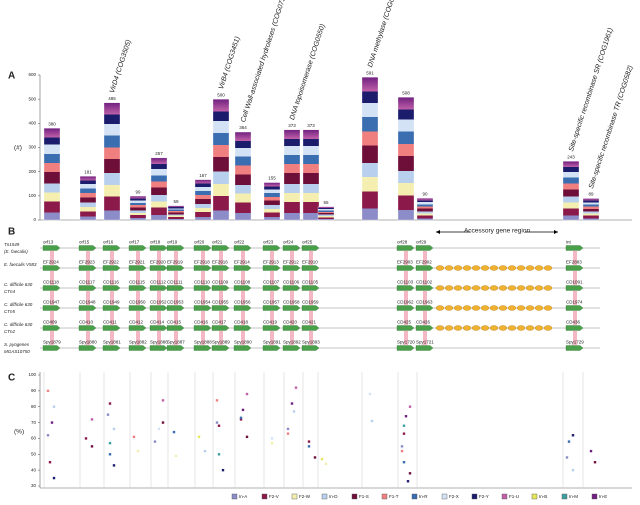 This screenshot has height=505, width=640. What do you see at coordinates (52, 123) in the screenshot?
I see `bar-label: 380` at bounding box center [52, 123].